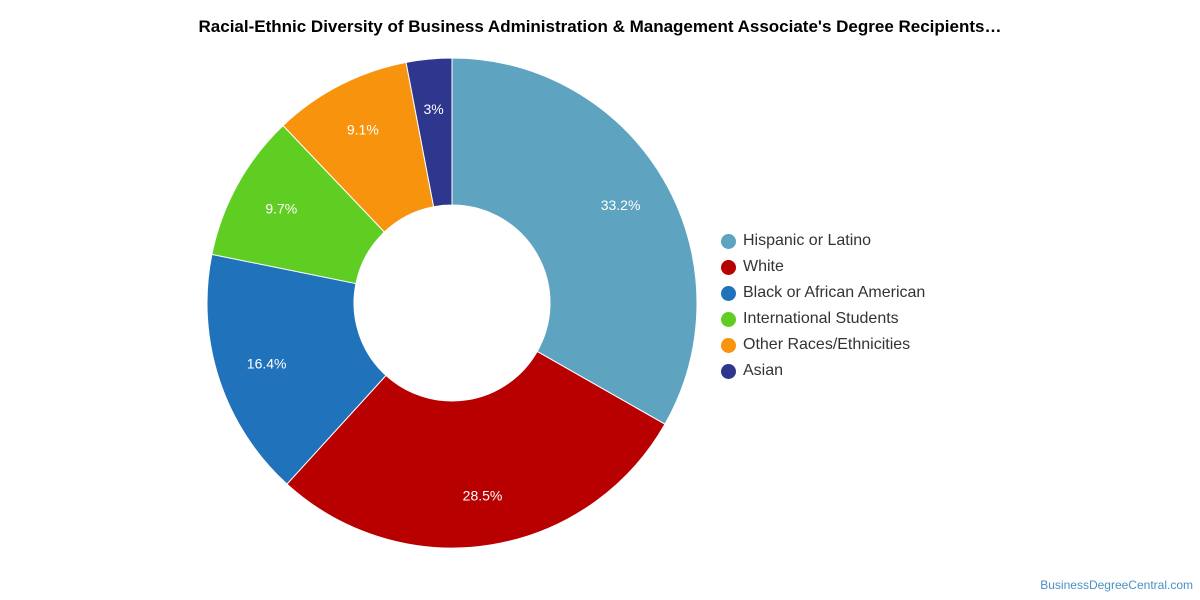  I want to click on slice-white, so click(476, 449).